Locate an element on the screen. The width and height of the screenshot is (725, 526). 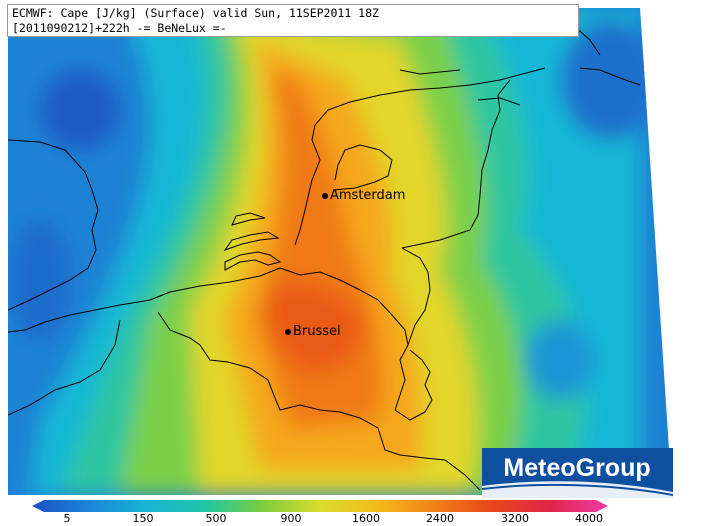
city-label-amsterdam: Amsterdam is located at coordinates (368, 195).